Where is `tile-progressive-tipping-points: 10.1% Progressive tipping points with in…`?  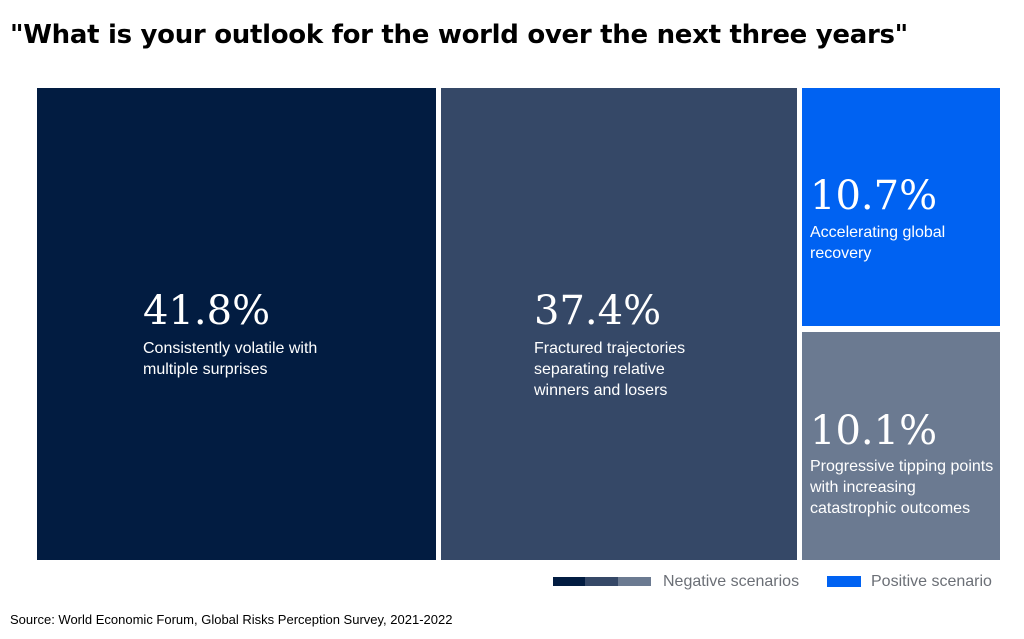 tile-progressive-tipping-points: 10.1% Progressive tipping points with in… is located at coordinates (901, 446).